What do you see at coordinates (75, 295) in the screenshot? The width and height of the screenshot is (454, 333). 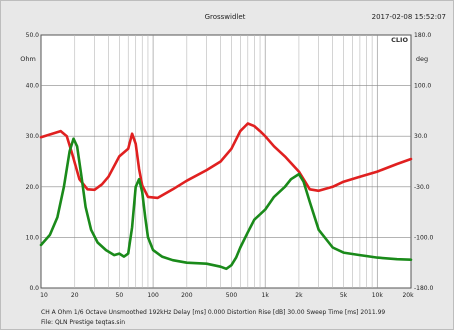 I see `x-tick-label: 20` at bounding box center [75, 295].